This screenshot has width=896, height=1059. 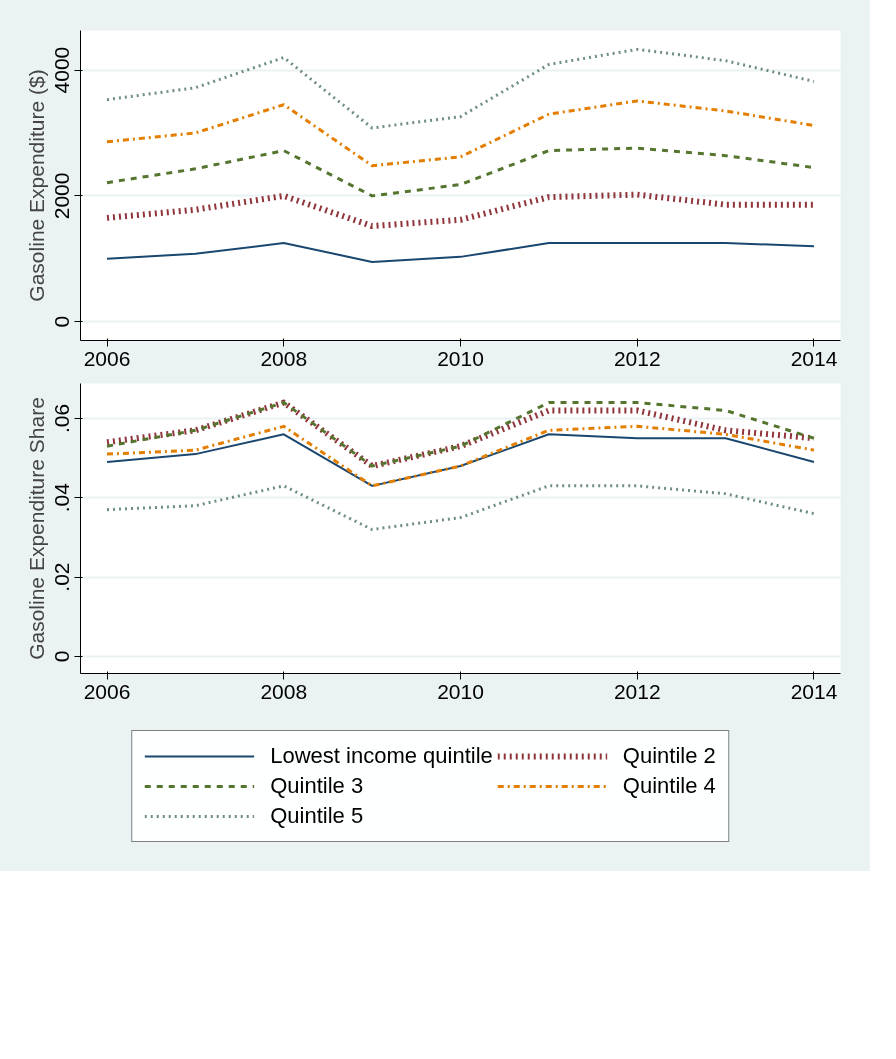 What do you see at coordinates (62, 577) in the screenshot?
I see `y-tick-label: .02` at bounding box center [62, 577].